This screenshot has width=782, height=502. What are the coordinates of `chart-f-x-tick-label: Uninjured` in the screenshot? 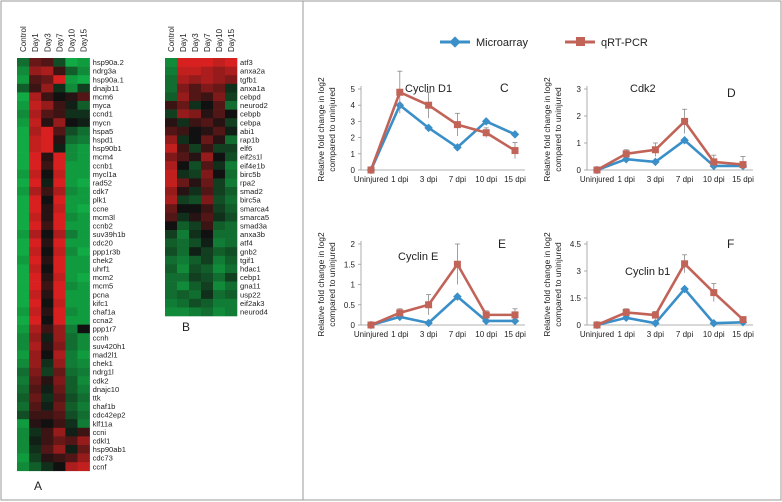 It's located at (597, 334).